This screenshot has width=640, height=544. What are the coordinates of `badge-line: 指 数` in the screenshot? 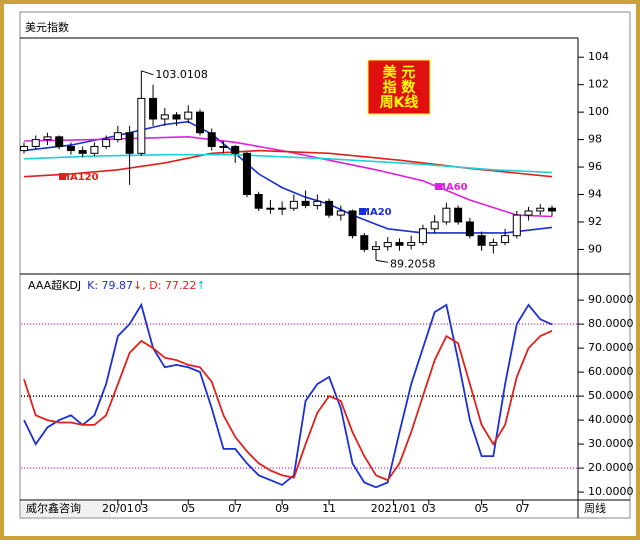 It's located at (400, 87).